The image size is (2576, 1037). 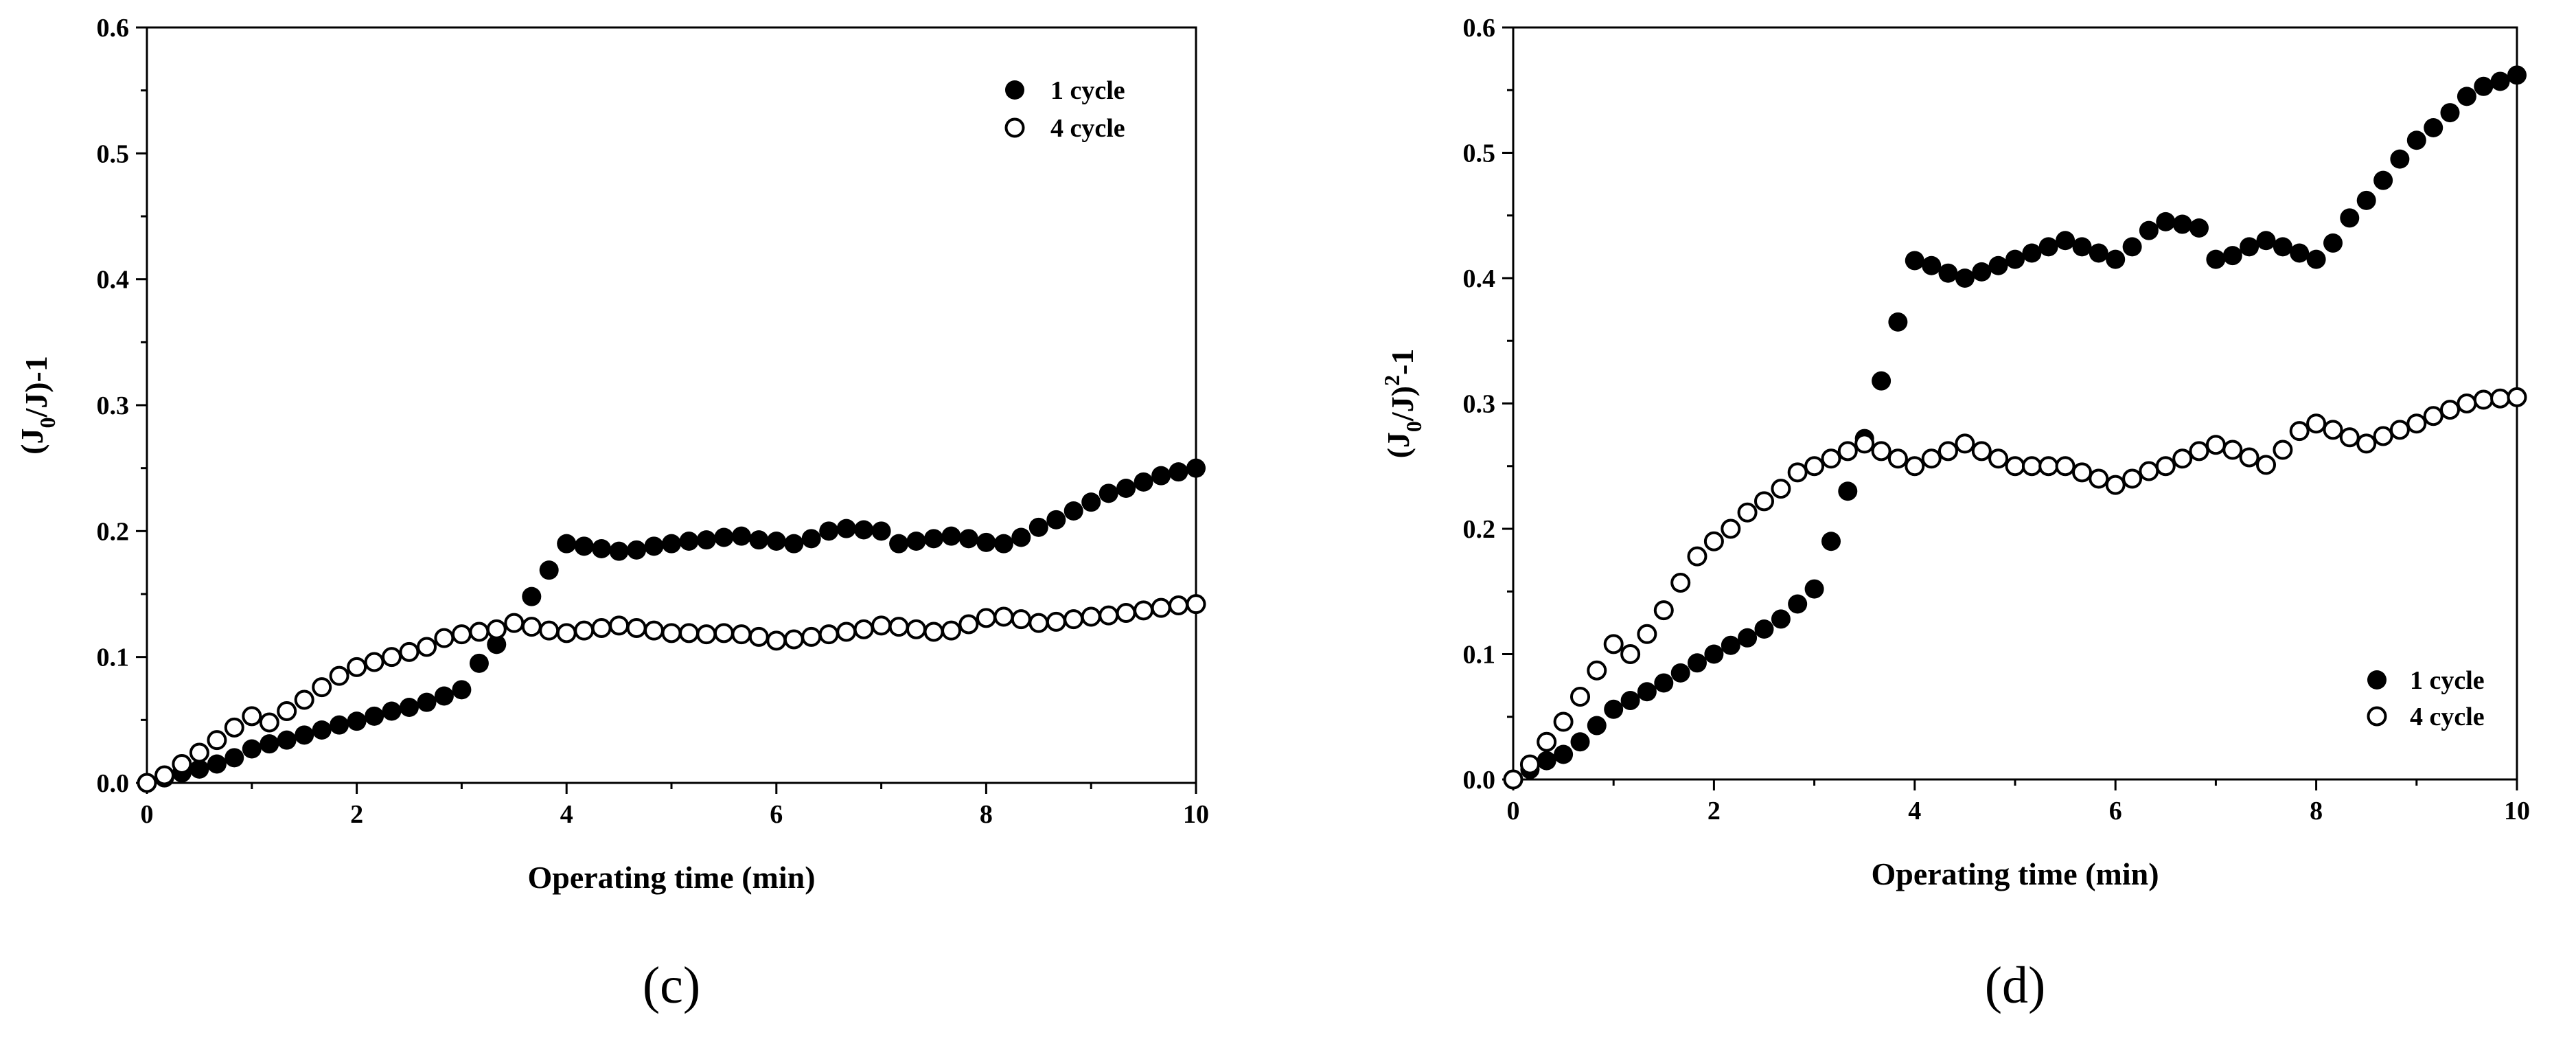 What do you see at coordinates (1398, 445) in the screenshot?
I see `y-axis-title-prefix: (J` at bounding box center [1398, 445].